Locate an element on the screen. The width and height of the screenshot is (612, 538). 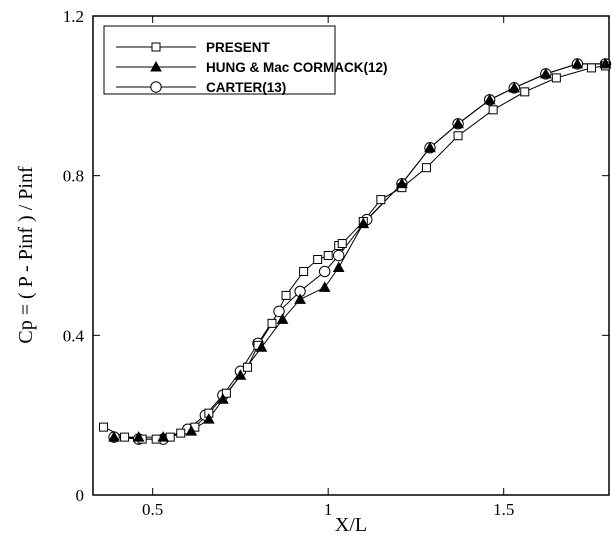
x-axis-label: X/L is located at coordinates (351, 525).